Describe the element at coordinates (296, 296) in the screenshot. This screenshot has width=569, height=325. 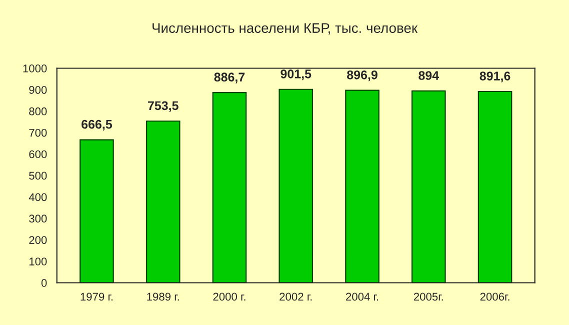
I see `x-tick-label: 2002 г.` at that location.